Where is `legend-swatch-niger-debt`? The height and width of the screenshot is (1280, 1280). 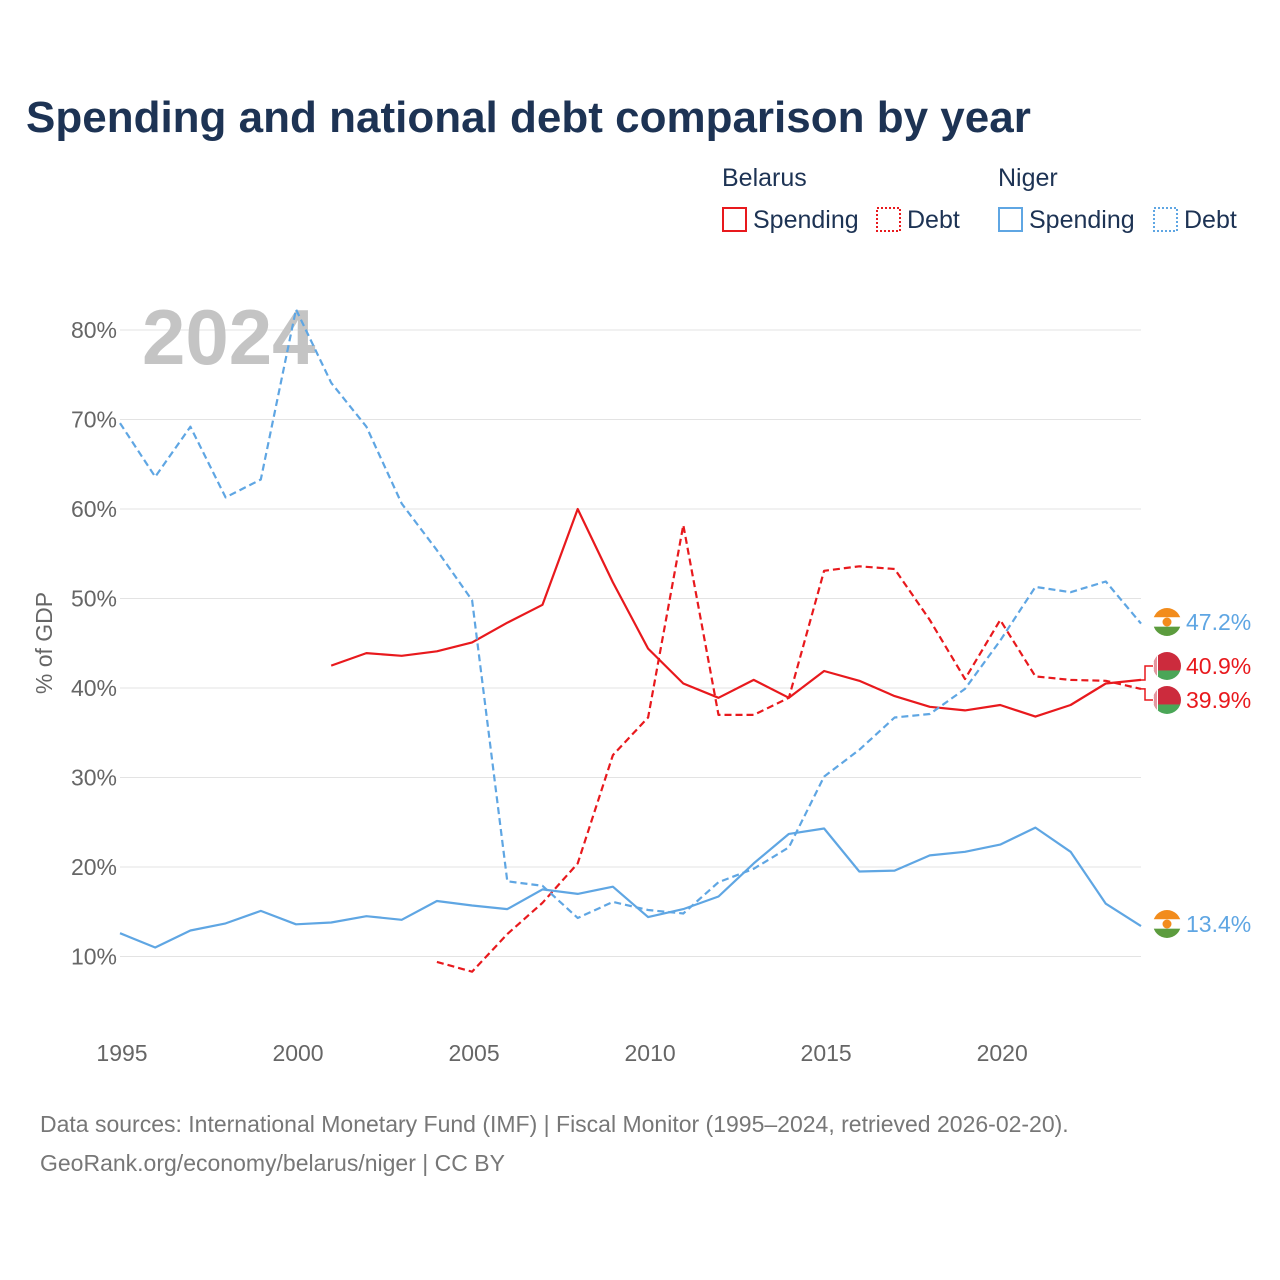
legend-swatch-niger-debt is located at coordinates (1165, 219).